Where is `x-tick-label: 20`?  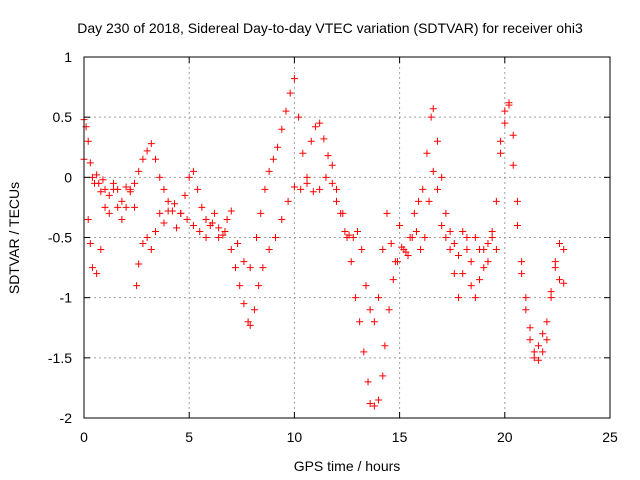
x-tick-label: 20 is located at coordinates (505, 437).